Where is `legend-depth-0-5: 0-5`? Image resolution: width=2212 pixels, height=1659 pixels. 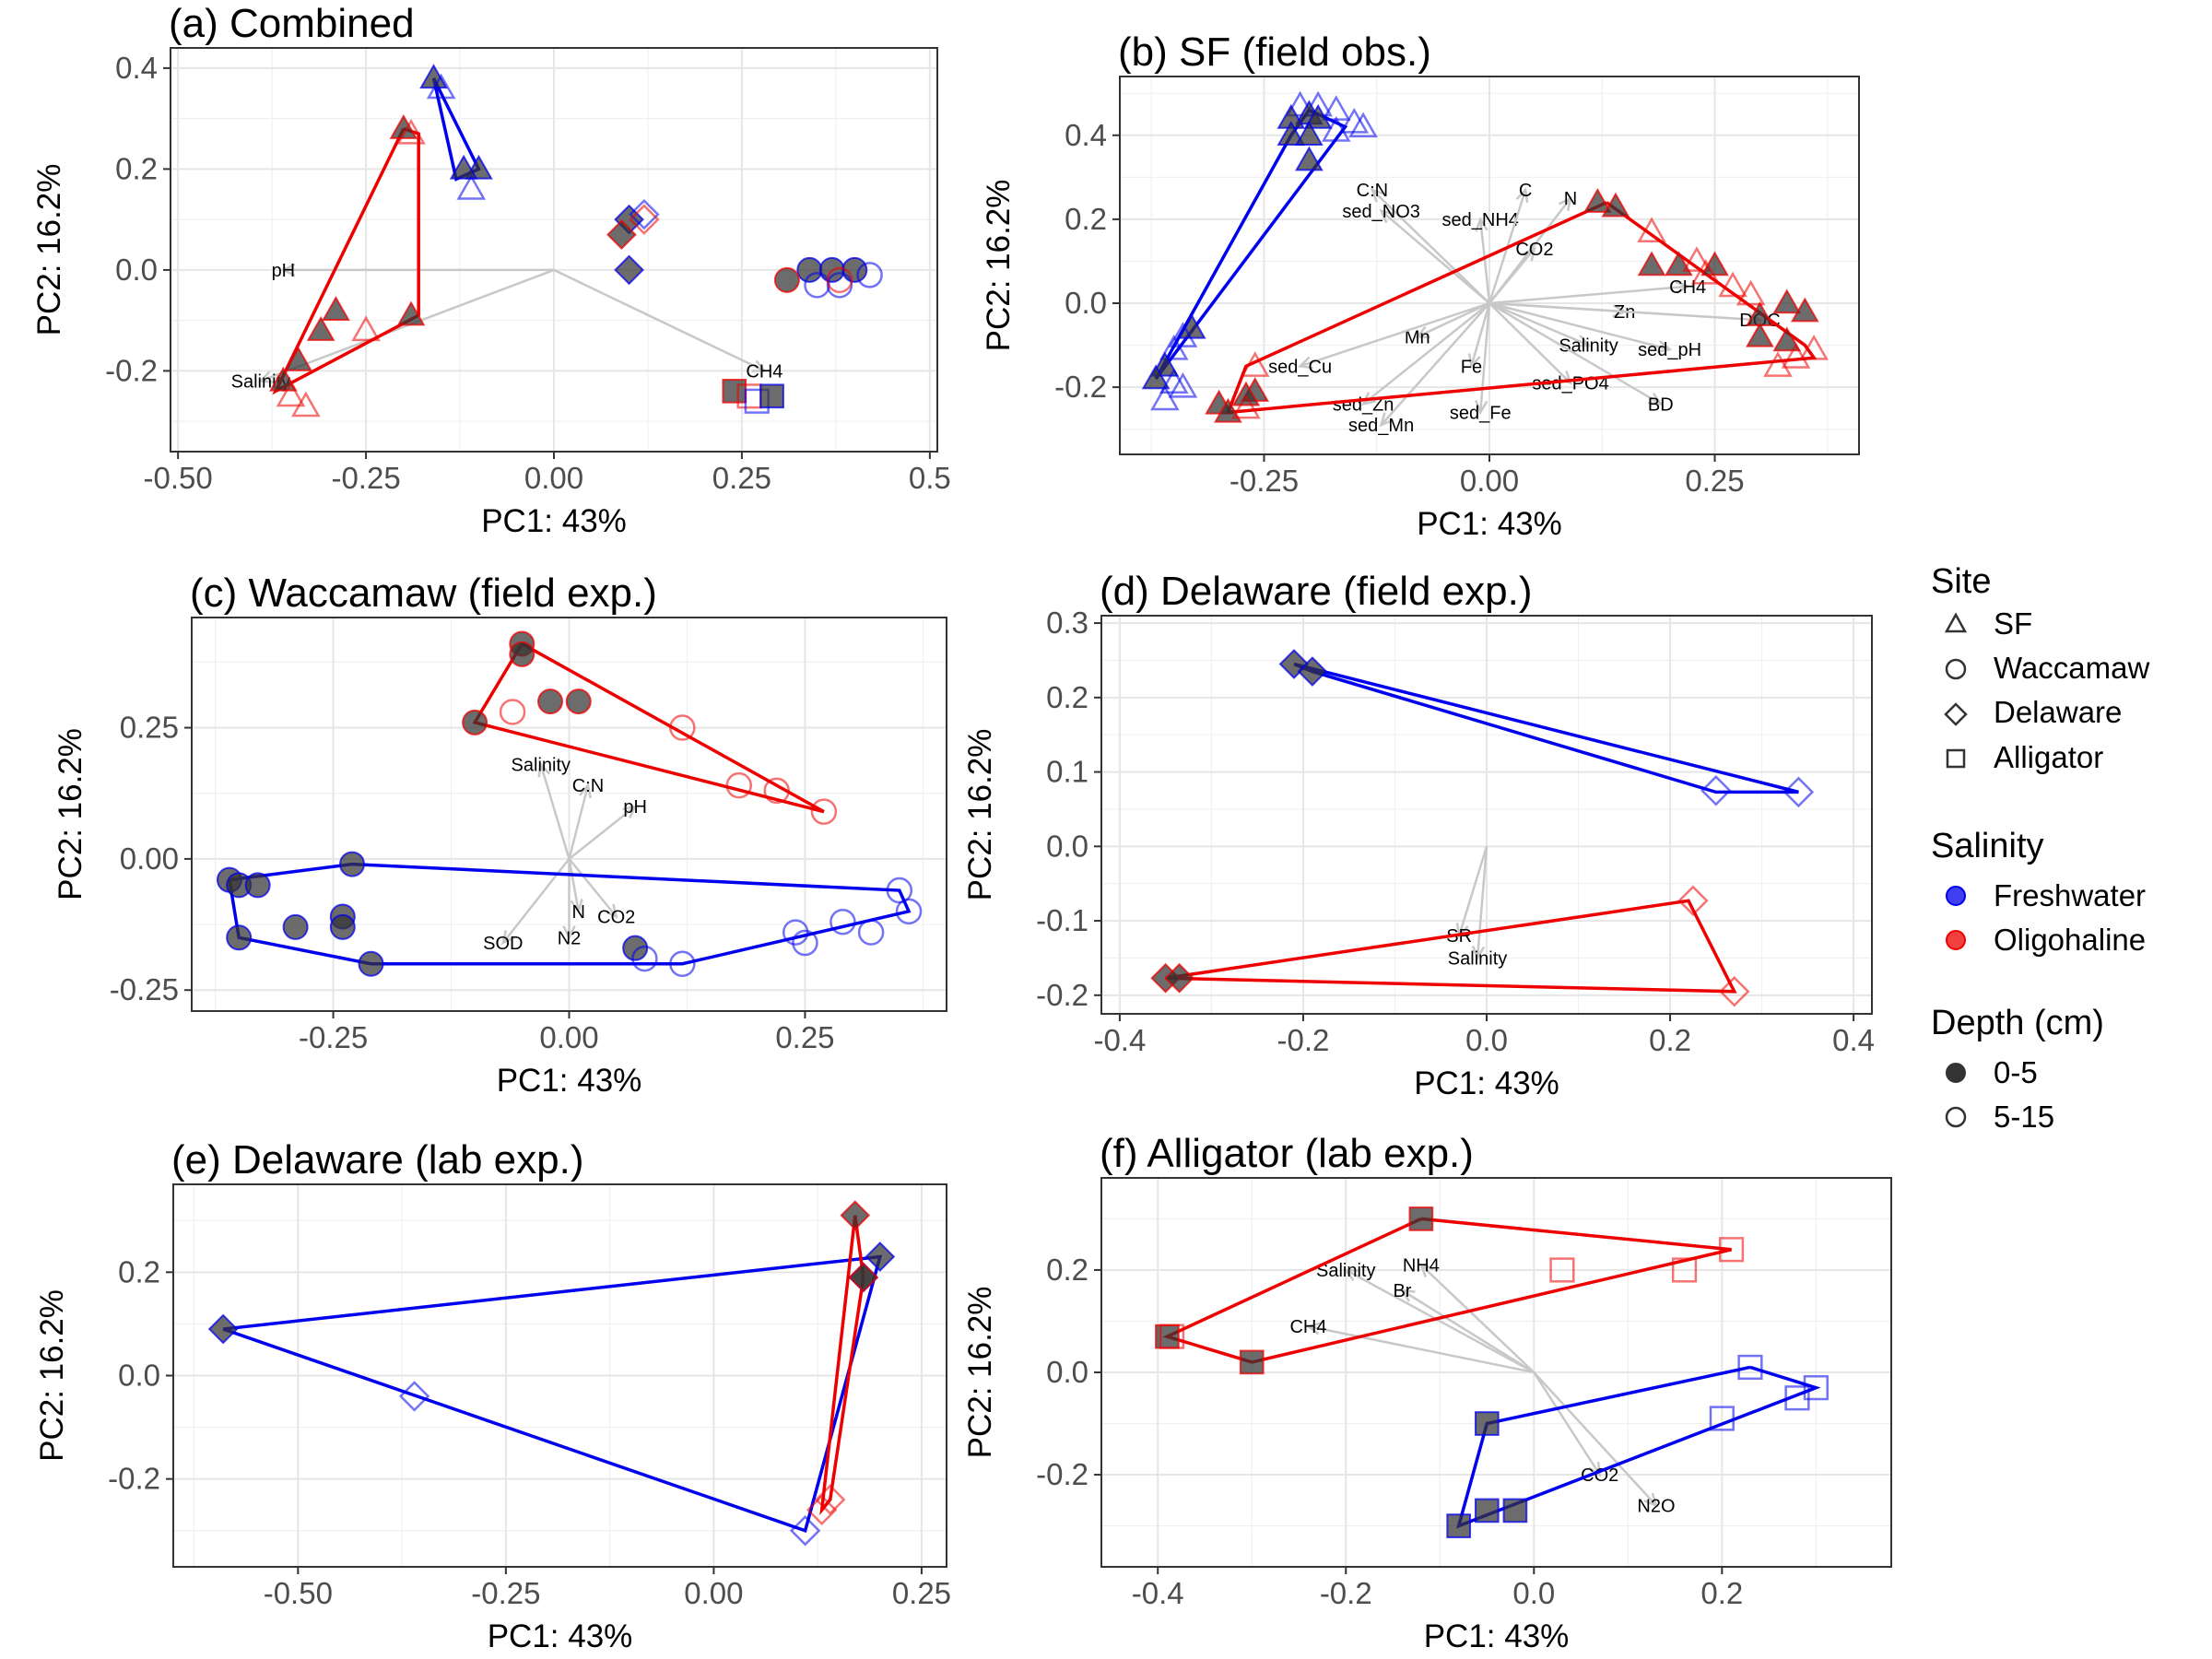 legend-depth-0-5: 0-5 is located at coordinates (1992, 1072).